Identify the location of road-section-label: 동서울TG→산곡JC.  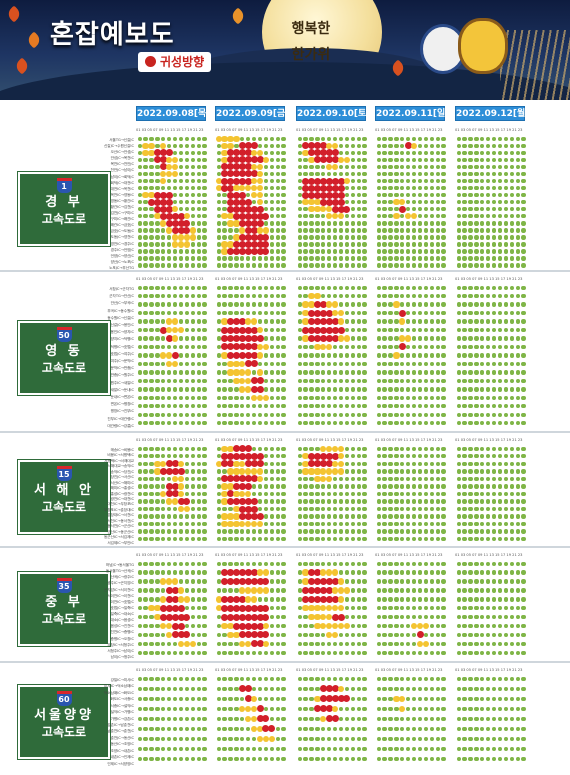
(119, 571).